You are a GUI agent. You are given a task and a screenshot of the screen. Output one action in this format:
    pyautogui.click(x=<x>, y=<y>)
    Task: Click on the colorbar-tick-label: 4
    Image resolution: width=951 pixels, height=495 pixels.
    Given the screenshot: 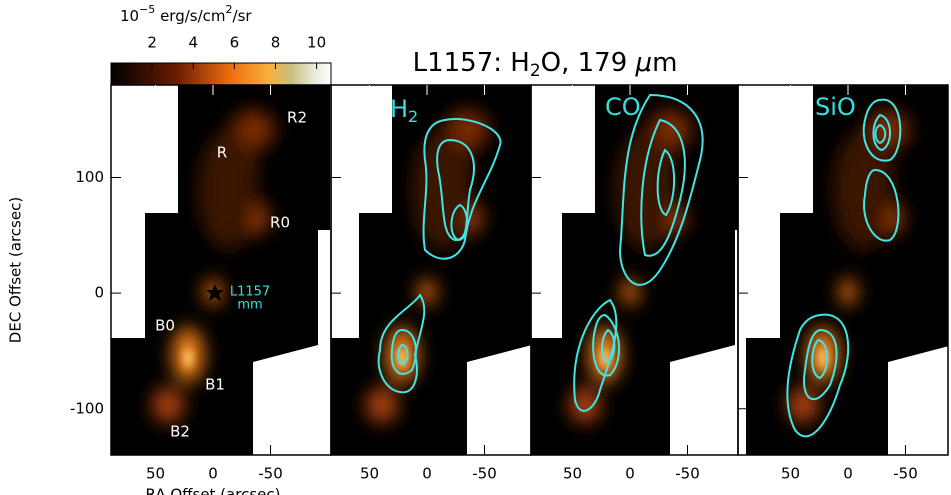 What is the action you would take?
    pyautogui.click(x=193, y=43)
    